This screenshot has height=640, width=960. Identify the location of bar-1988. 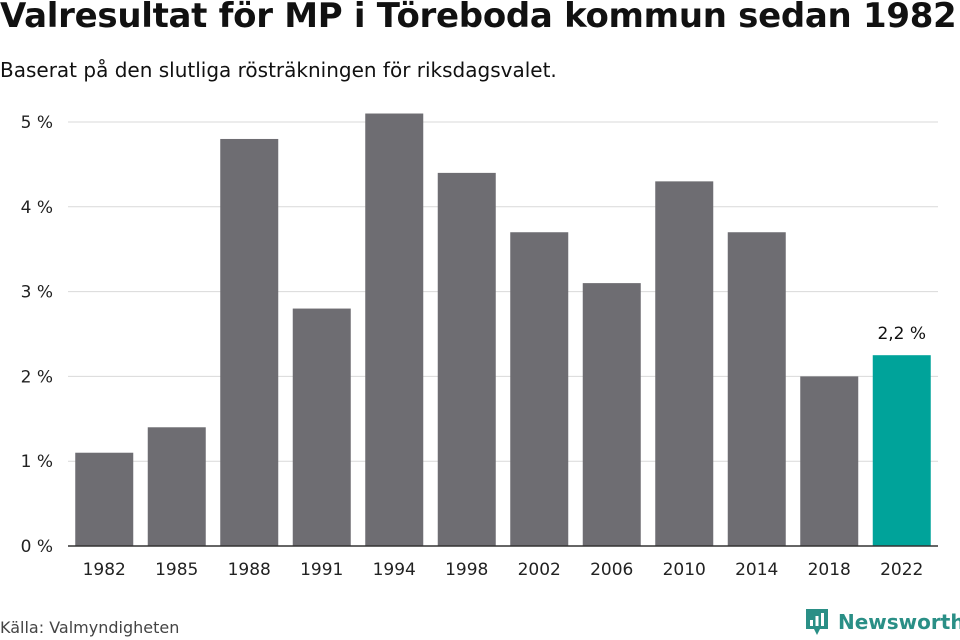
(249, 342).